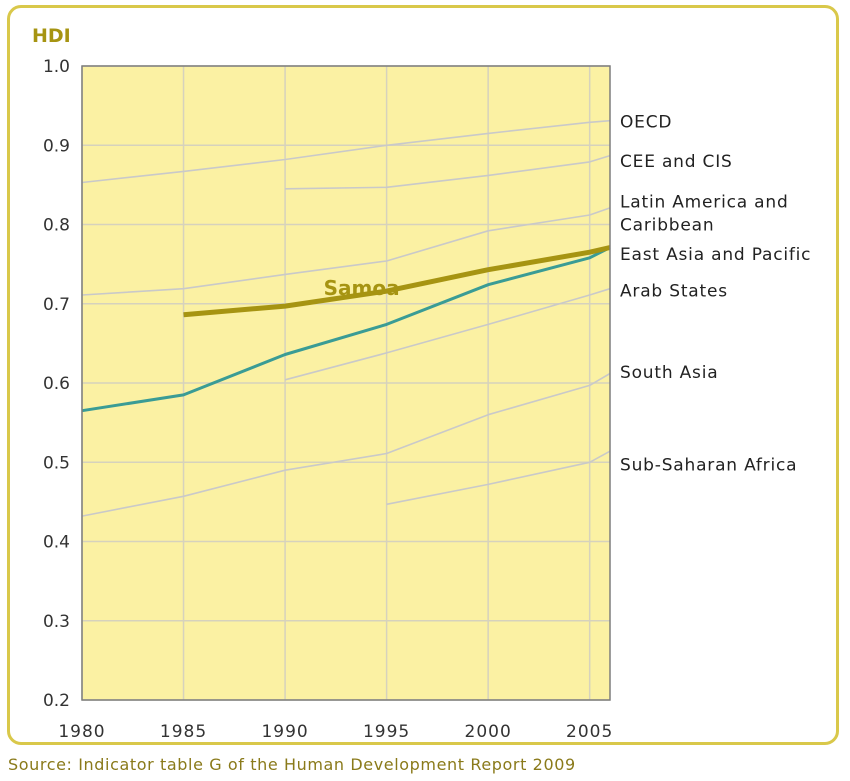 The image size is (850, 781). I want to click on y-axis-title: HDI, so click(51, 36).